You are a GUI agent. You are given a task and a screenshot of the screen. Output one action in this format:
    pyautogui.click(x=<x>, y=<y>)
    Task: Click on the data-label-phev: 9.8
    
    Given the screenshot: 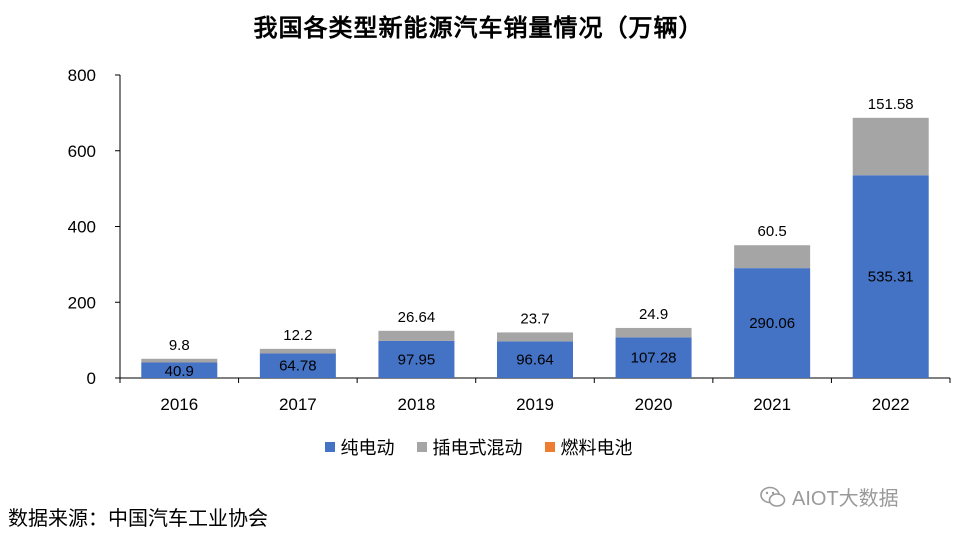 What is the action you would take?
    pyautogui.click(x=179, y=345)
    